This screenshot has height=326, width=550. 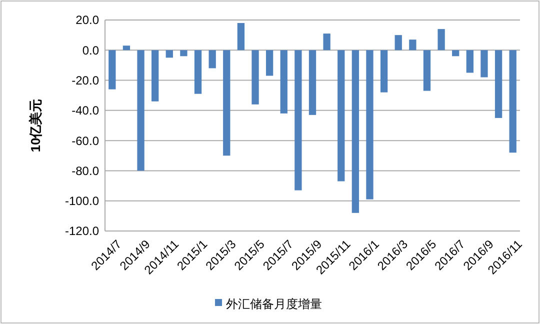 What do you see at coordinates (82, 201) in the screenshot?
I see `y-tick-label: -100.0` at bounding box center [82, 201].